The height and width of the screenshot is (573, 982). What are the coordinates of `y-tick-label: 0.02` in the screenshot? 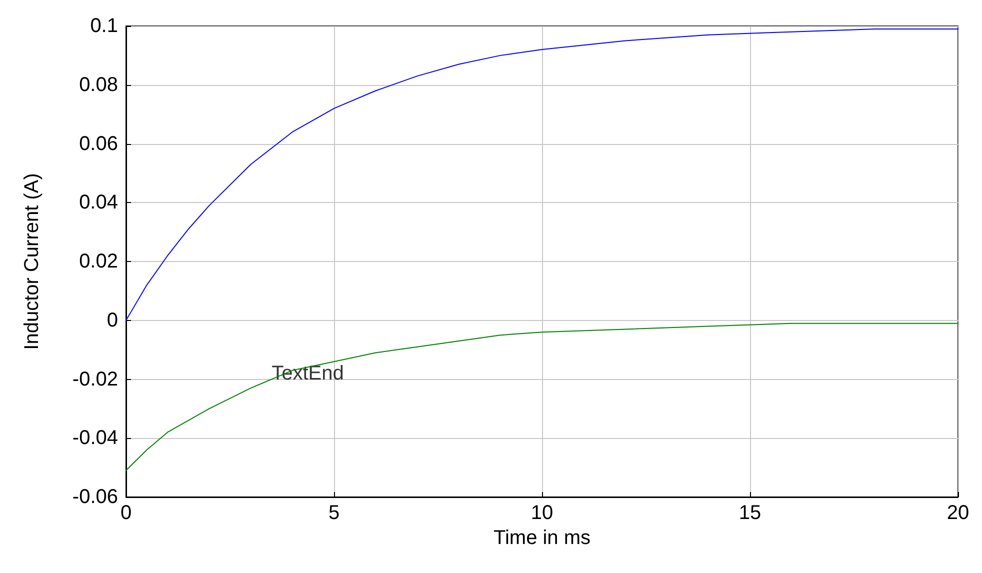 It's located at (98, 261).